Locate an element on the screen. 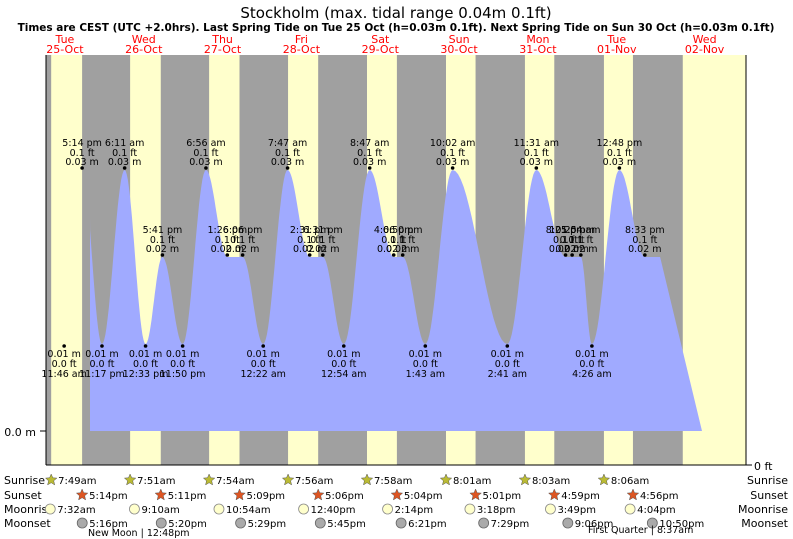 Image resolution: width=793 pixels, height=539 pixels. row-label-left: Moonset is located at coordinates (27, 523).